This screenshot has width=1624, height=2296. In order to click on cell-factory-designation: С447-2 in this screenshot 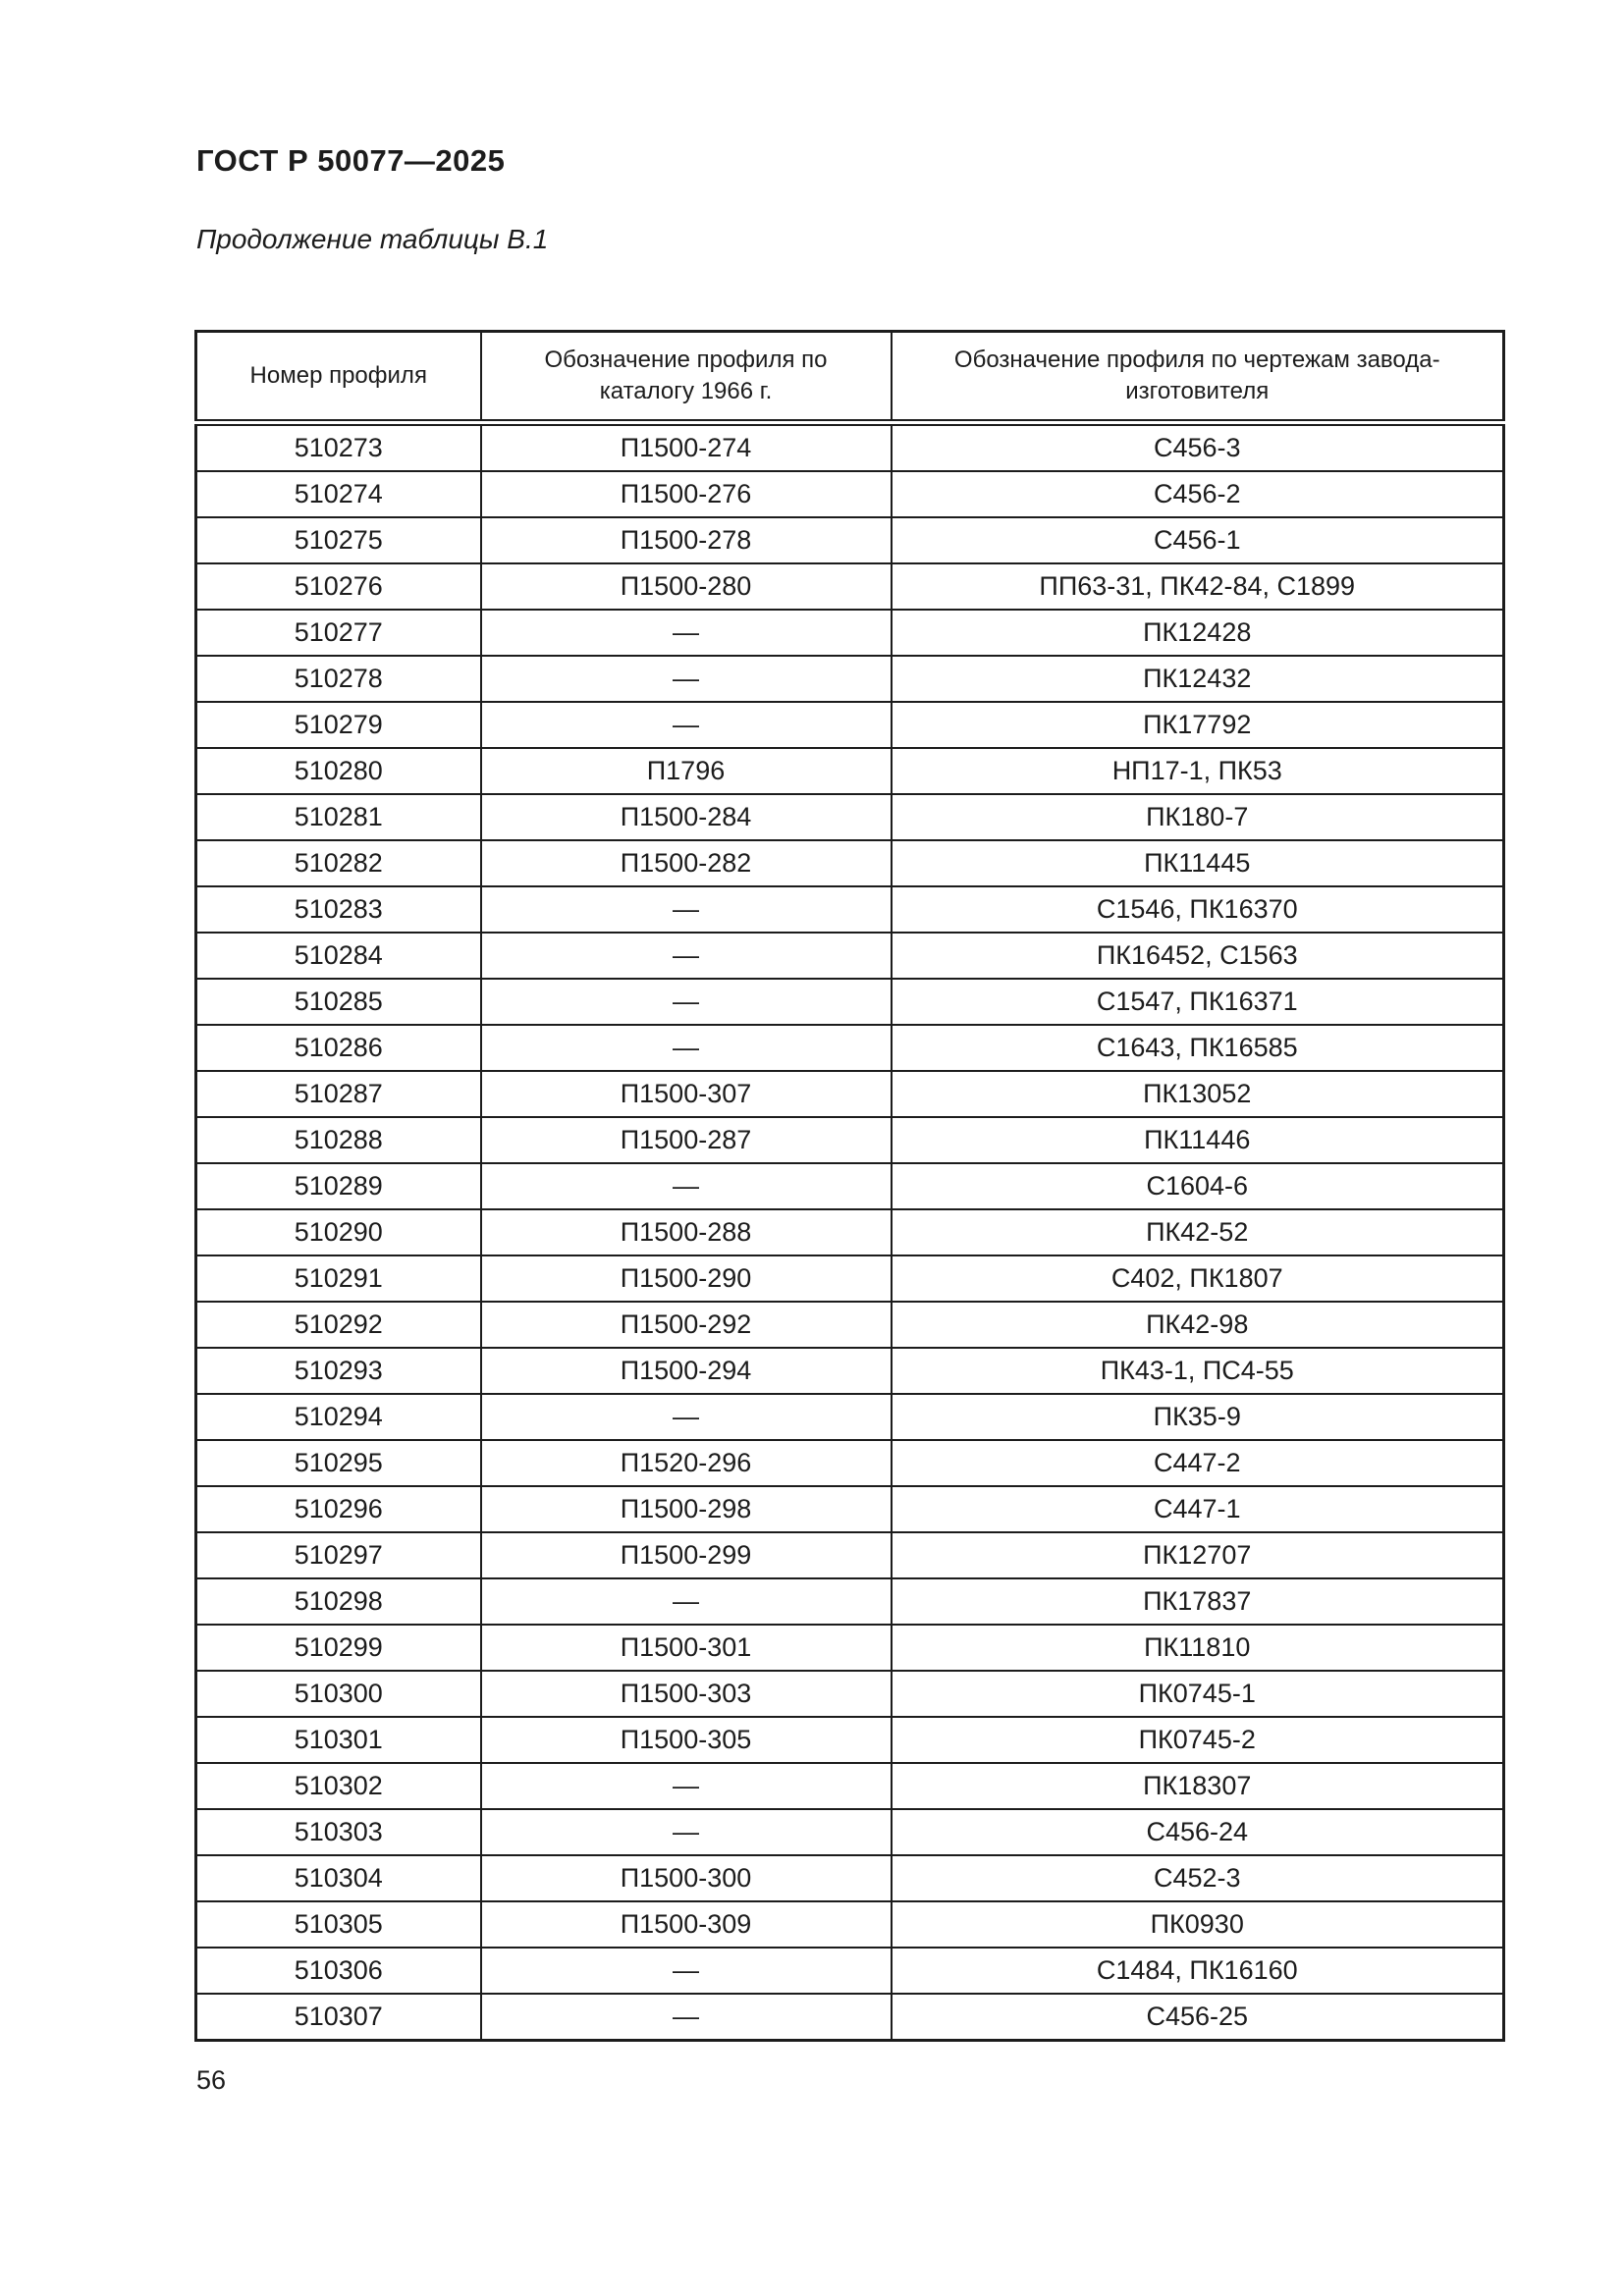, I will do `click(1197, 1463)`.